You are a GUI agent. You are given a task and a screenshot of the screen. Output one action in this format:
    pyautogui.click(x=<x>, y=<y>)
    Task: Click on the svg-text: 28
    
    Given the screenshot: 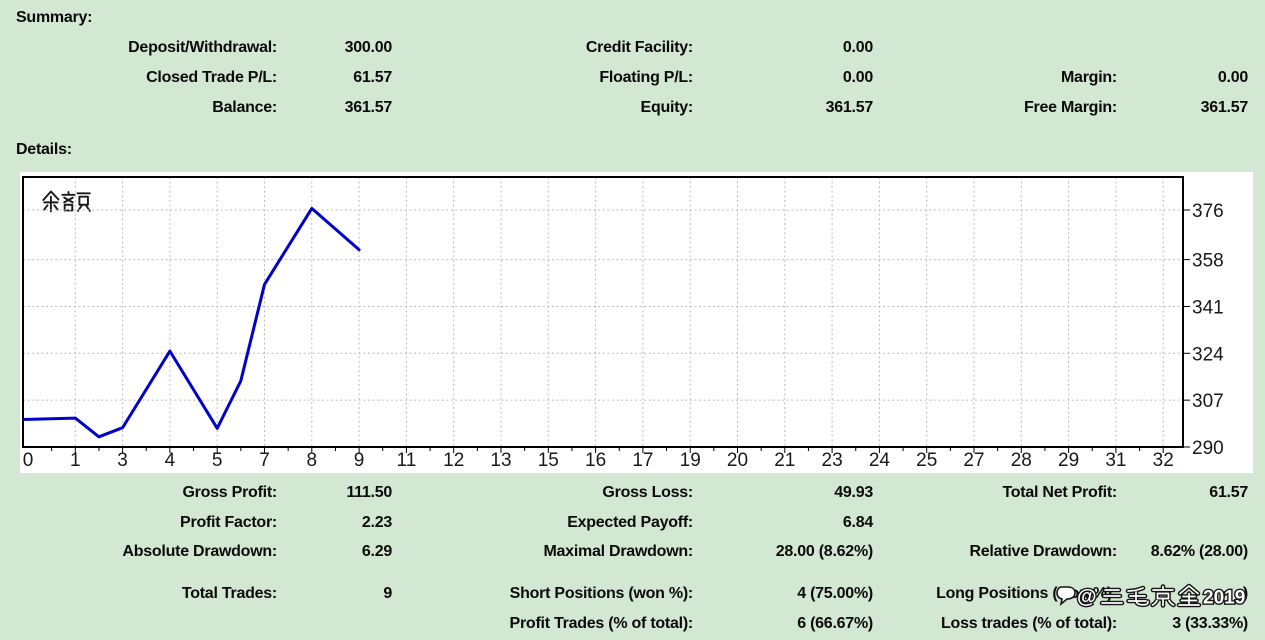 What is the action you would take?
    pyautogui.click(x=1021, y=460)
    